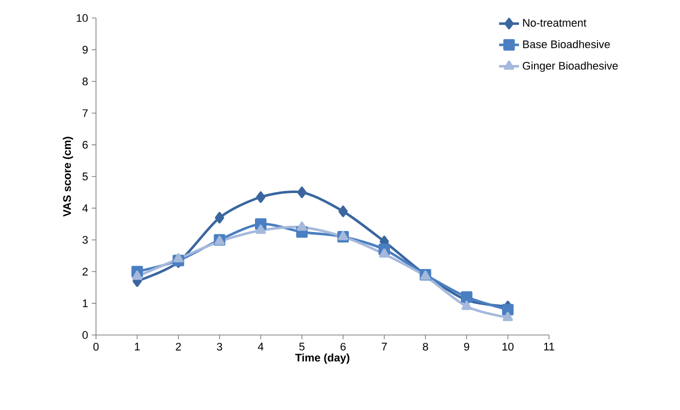 This screenshot has width=680, height=410. Describe the element at coordinates (85, 82) in the screenshot. I see `y-tick-label: 8` at that location.